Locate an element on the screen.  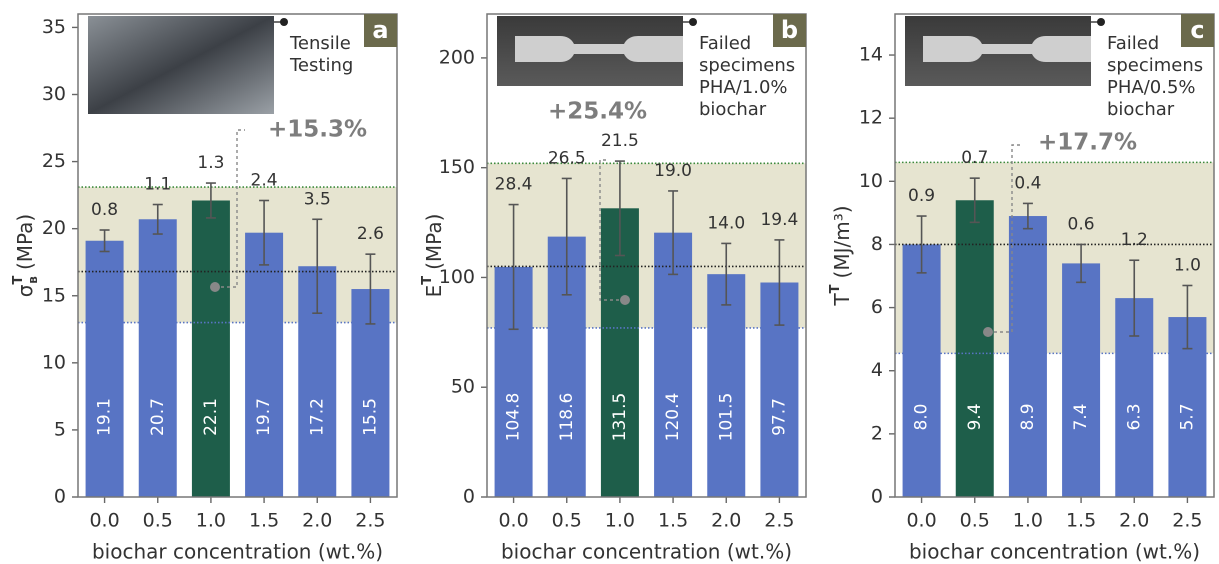
value-label: 9.4 is located at coordinates (975, 416).